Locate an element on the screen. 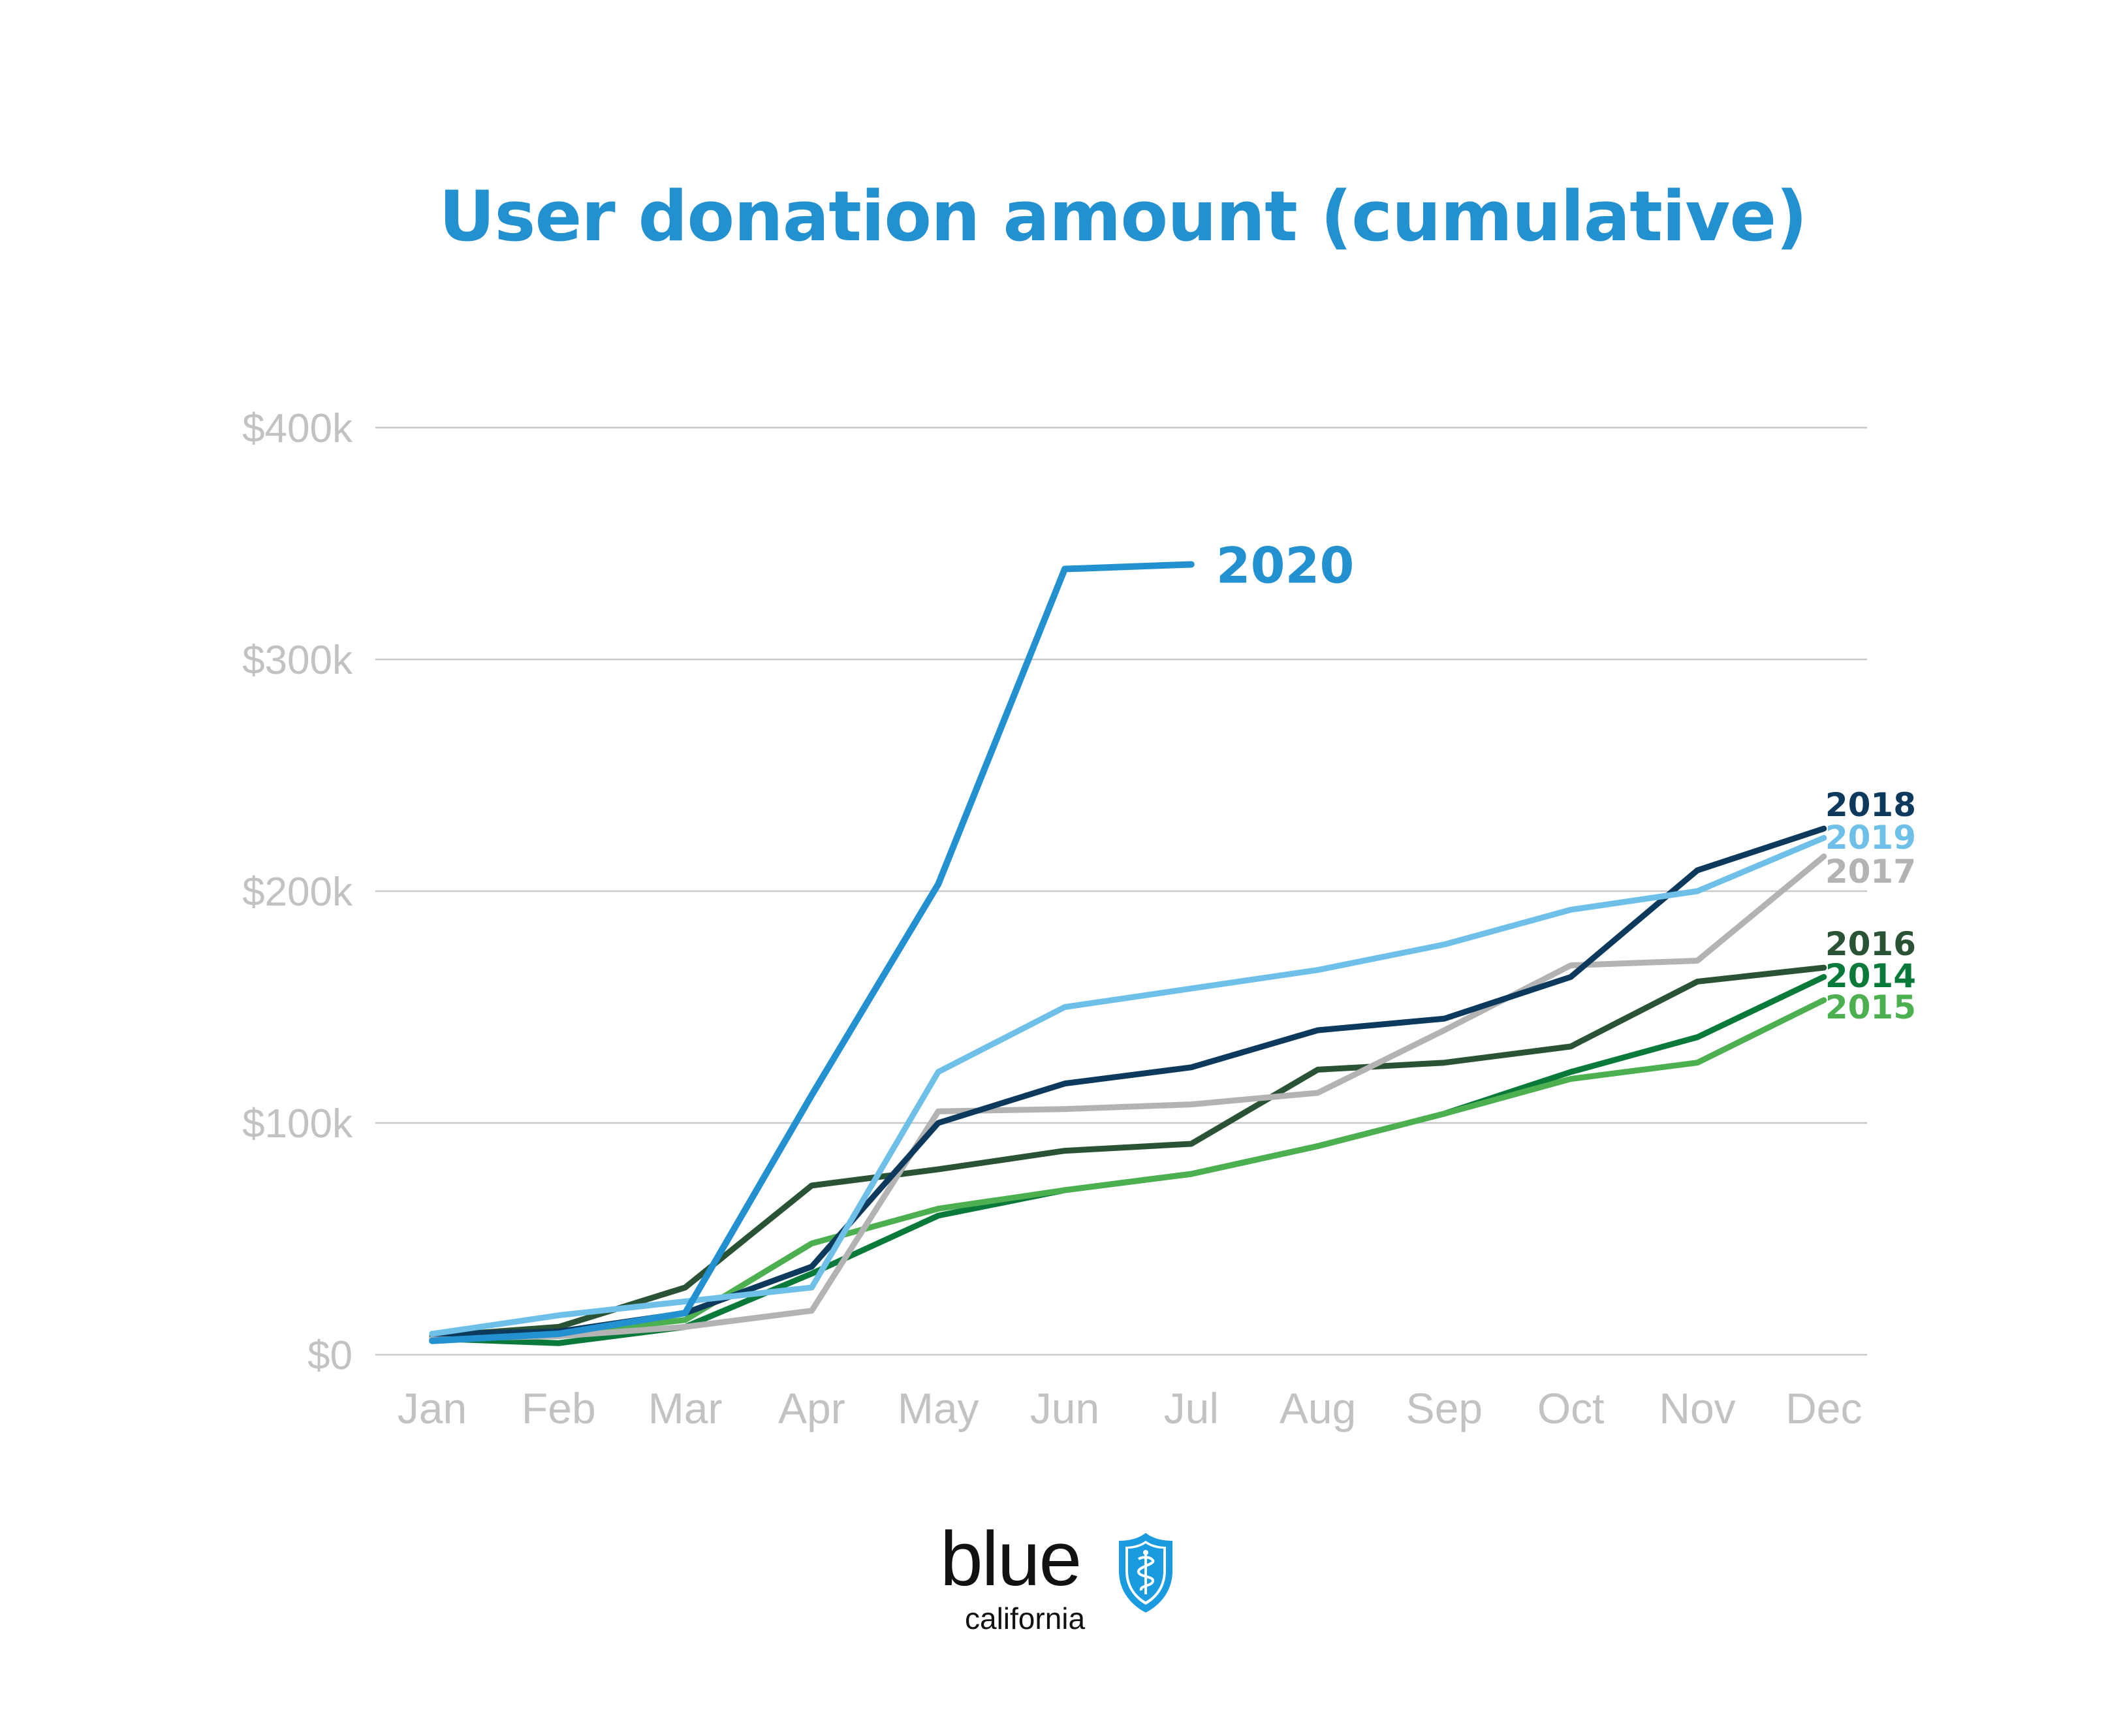 Image resolution: width=2106 pixels, height=1736 pixels. shield-caduceus-icon is located at coordinates (1145, 1573).